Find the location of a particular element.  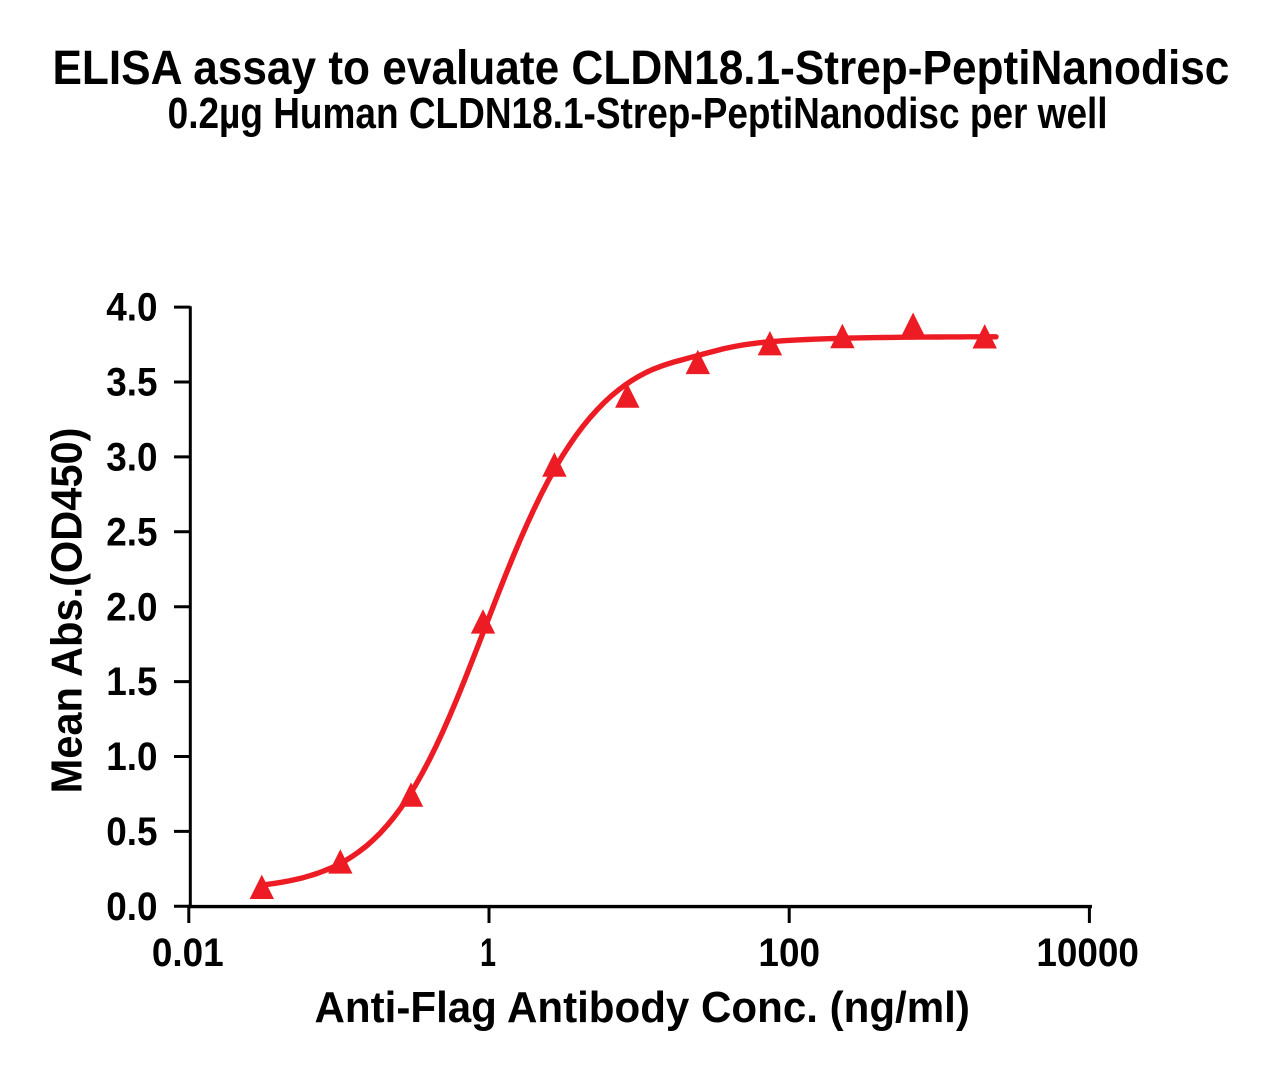

svg-text: 0.5 is located at coordinates (131, 832).